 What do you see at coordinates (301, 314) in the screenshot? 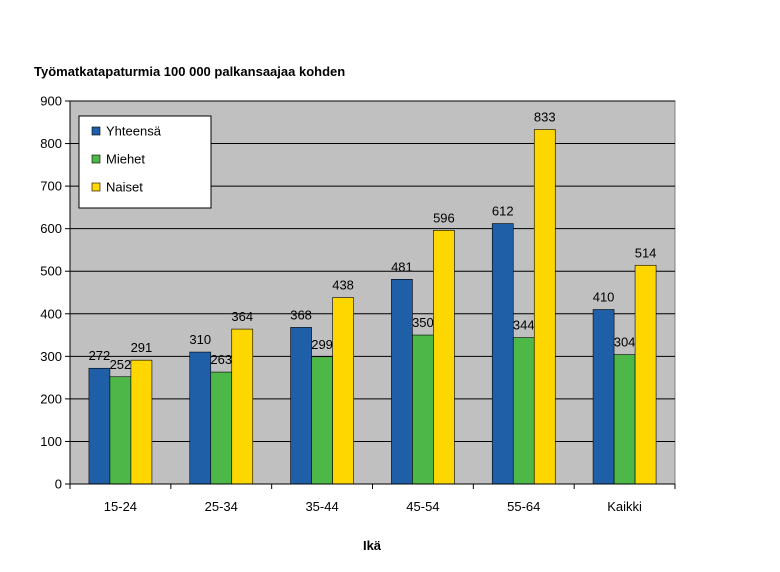
I see `data-label: 368` at bounding box center [301, 314].